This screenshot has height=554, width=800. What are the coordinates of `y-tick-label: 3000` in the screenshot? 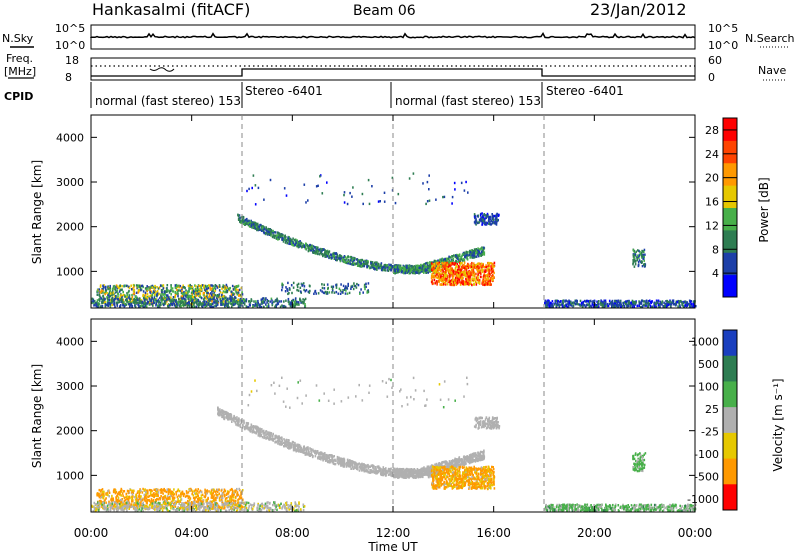 It's located at (70, 182).